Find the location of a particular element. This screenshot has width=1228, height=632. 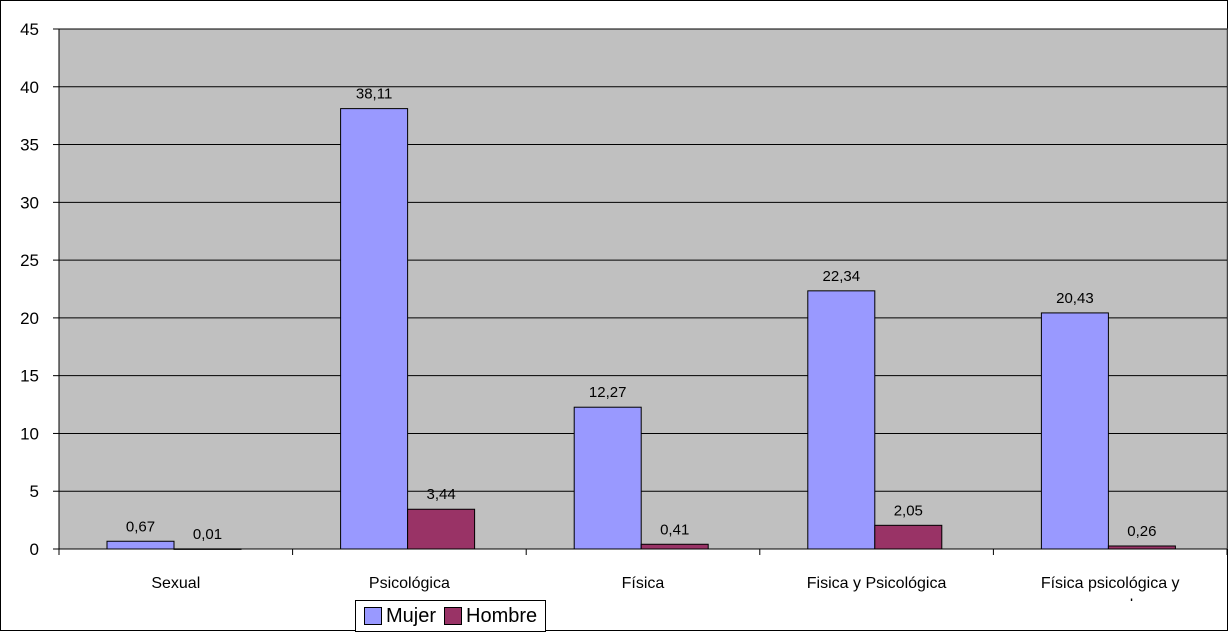

legend: Mujer Hombre is located at coordinates (451, 616).